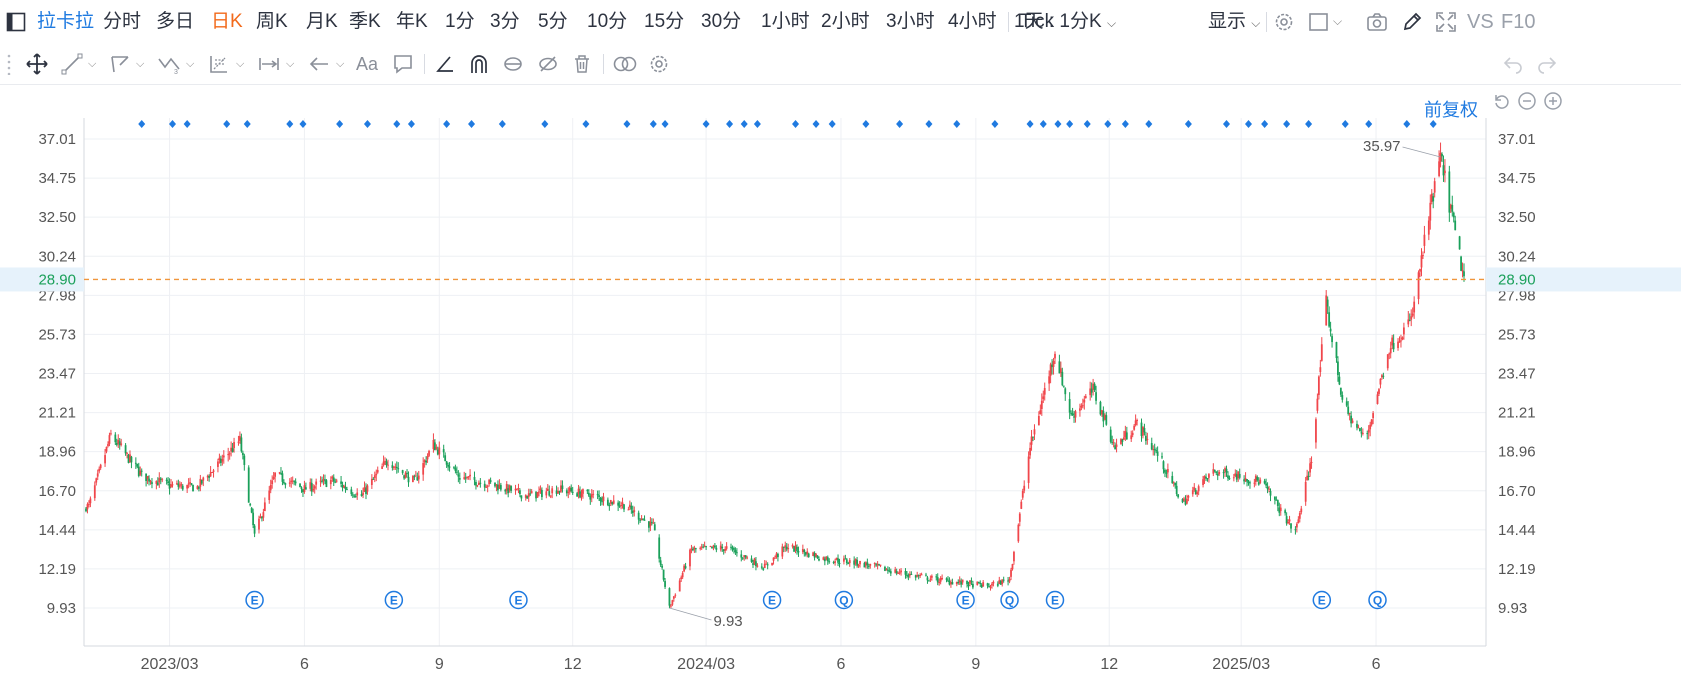 The width and height of the screenshot is (1681, 688). What do you see at coordinates (412, 21) in the screenshot?
I see `period-tab: 年K` at bounding box center [412, 21].